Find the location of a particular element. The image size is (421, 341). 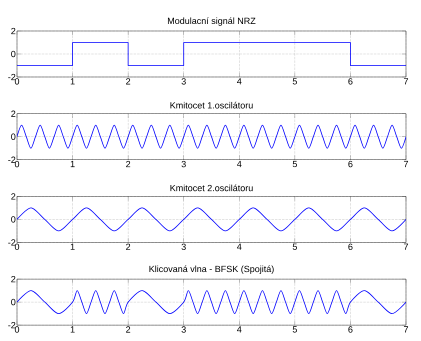

chart-title: Kmitocet 2.oscilátoru is located at coordinates (211, 188).